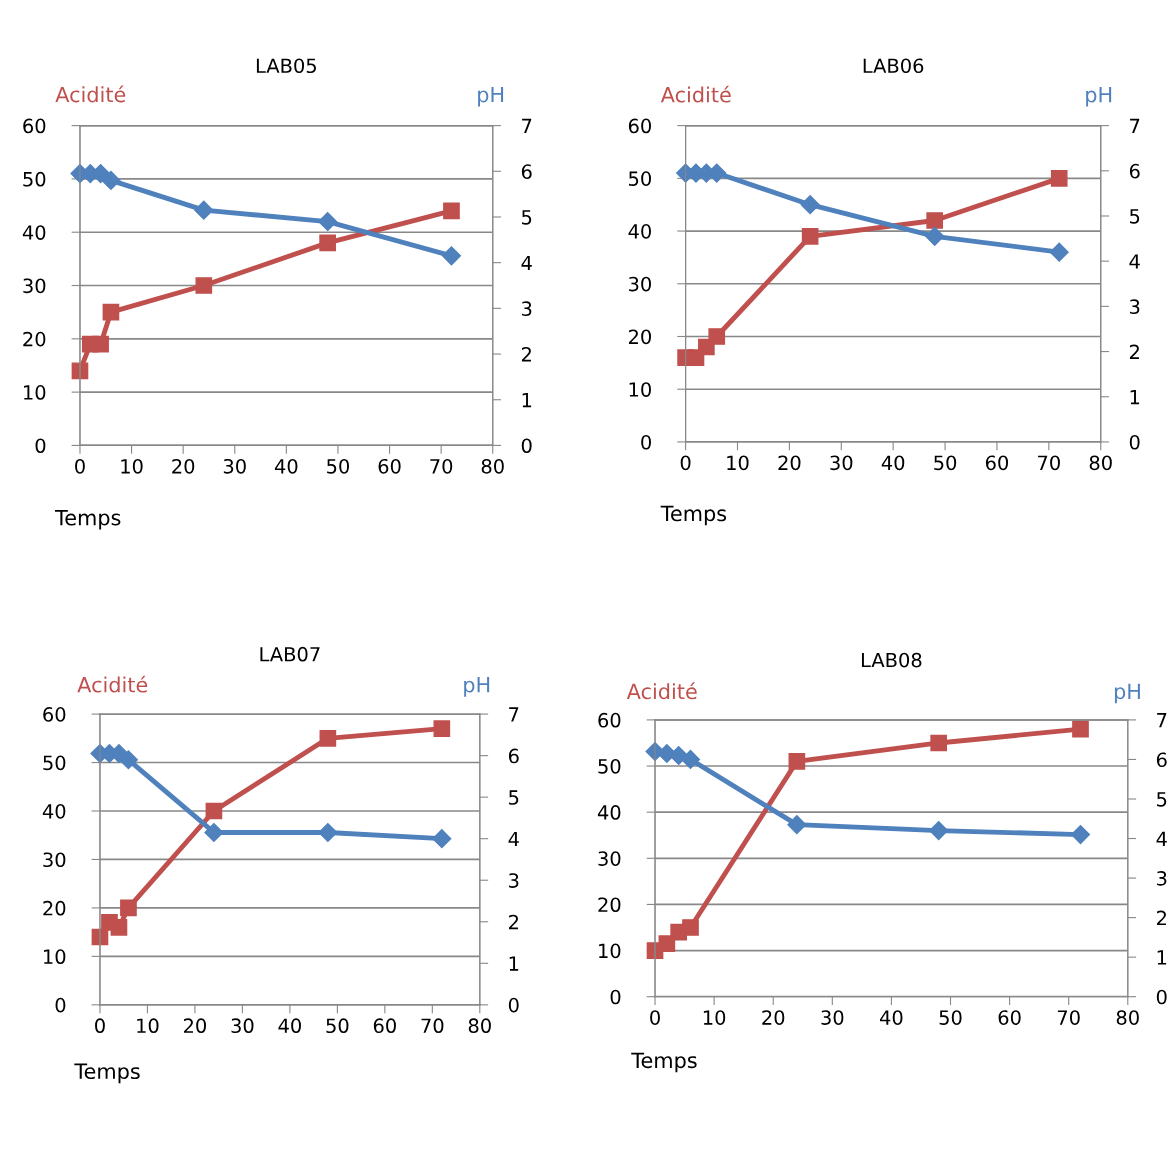  What do you see at coordinates (290, 654) in the screenshot?
I see `chart-title: LAB07` at bounding box center [290, 654].